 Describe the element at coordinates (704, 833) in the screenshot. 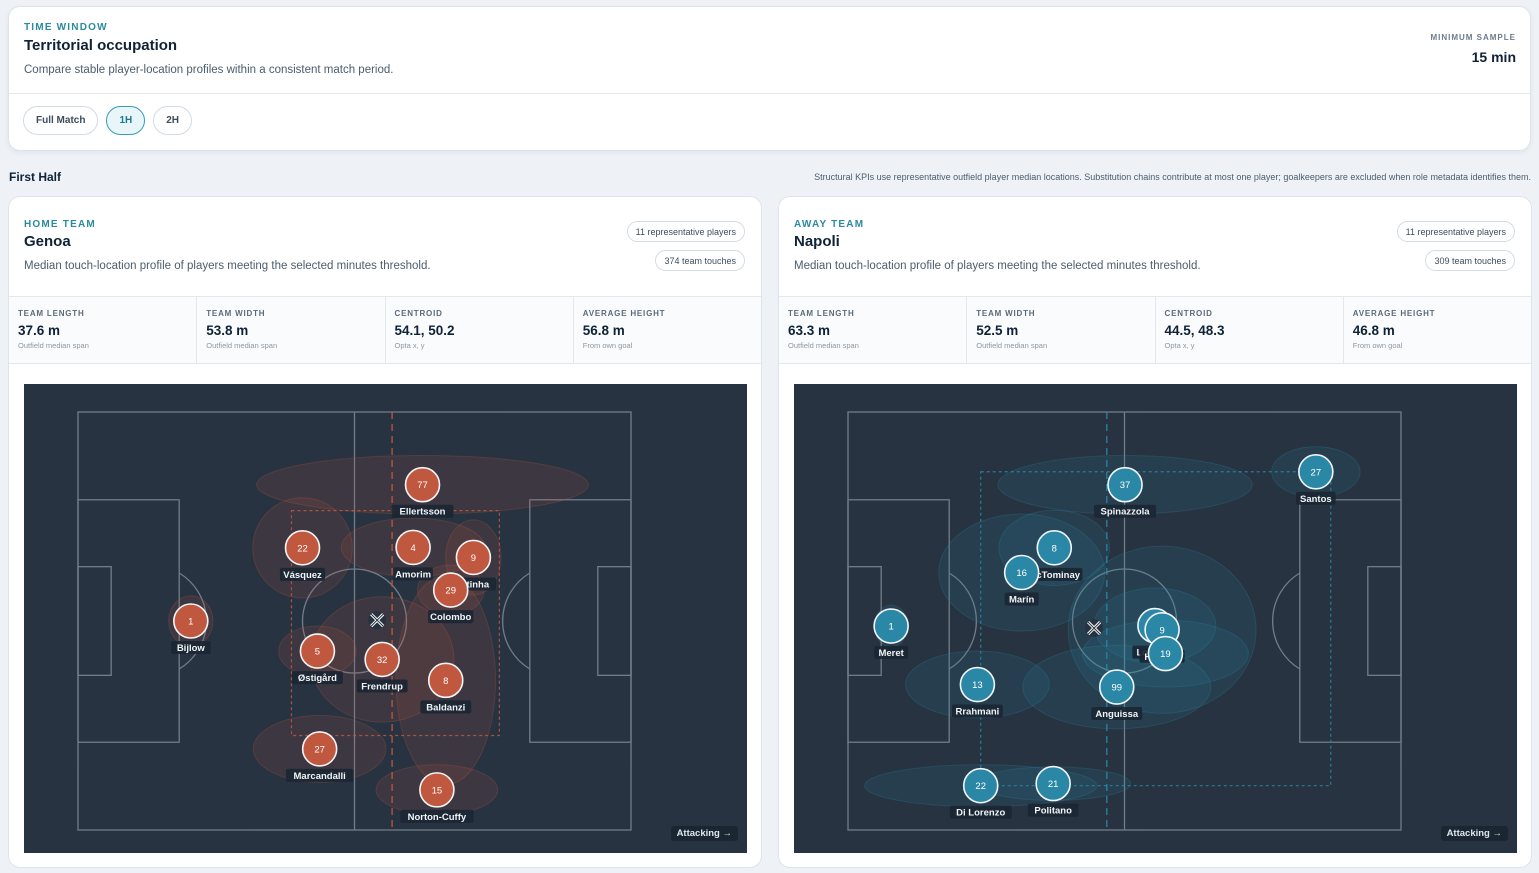

I see `attacking-direction-label: Attacking →` at that location.